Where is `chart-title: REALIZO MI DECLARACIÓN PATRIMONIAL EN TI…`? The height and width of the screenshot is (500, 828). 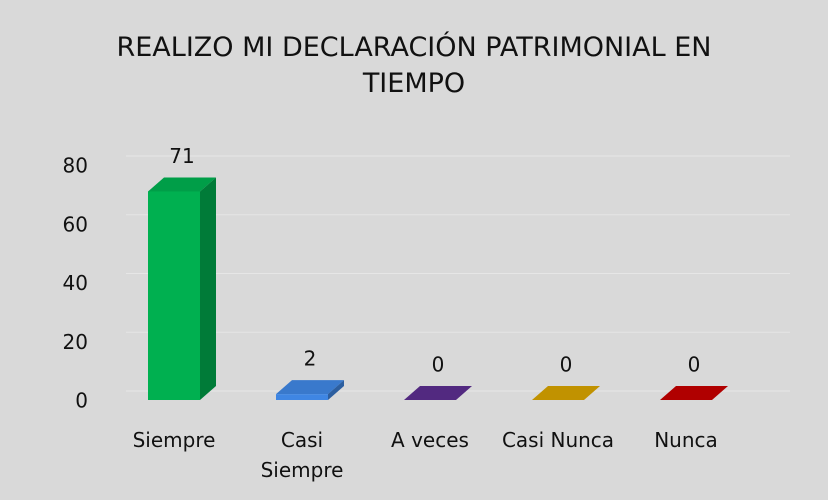 chart-title: REALIZO MI DECLARACIÓN PATRIMONIAL EN TI… is located at coordinates (414, 65).